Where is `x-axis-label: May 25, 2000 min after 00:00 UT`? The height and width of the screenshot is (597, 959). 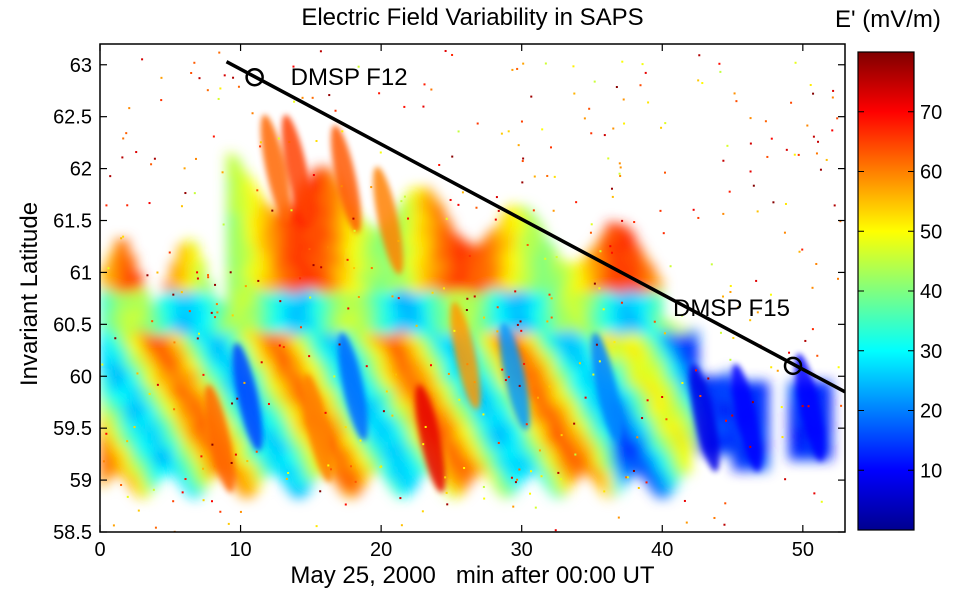
x-axis-label: May 25, 2000 min after 00:00 UT is located at coordinates (472, 575).